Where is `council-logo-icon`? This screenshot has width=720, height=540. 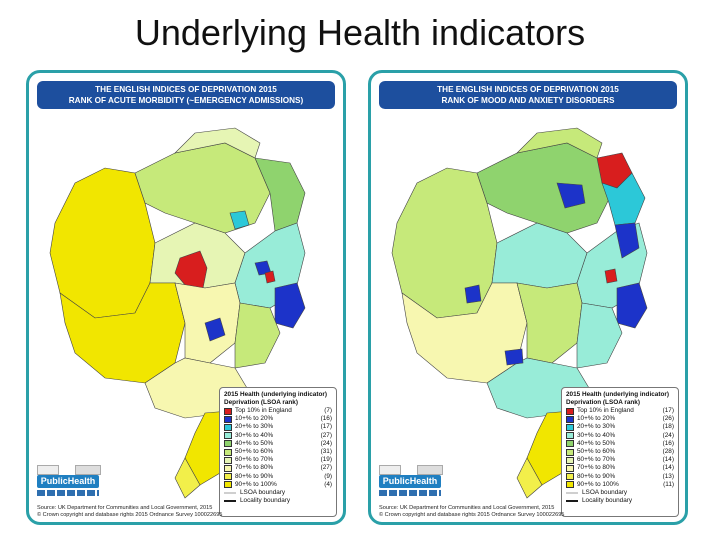
council-logo-icon is located at coordinates (390, 470).